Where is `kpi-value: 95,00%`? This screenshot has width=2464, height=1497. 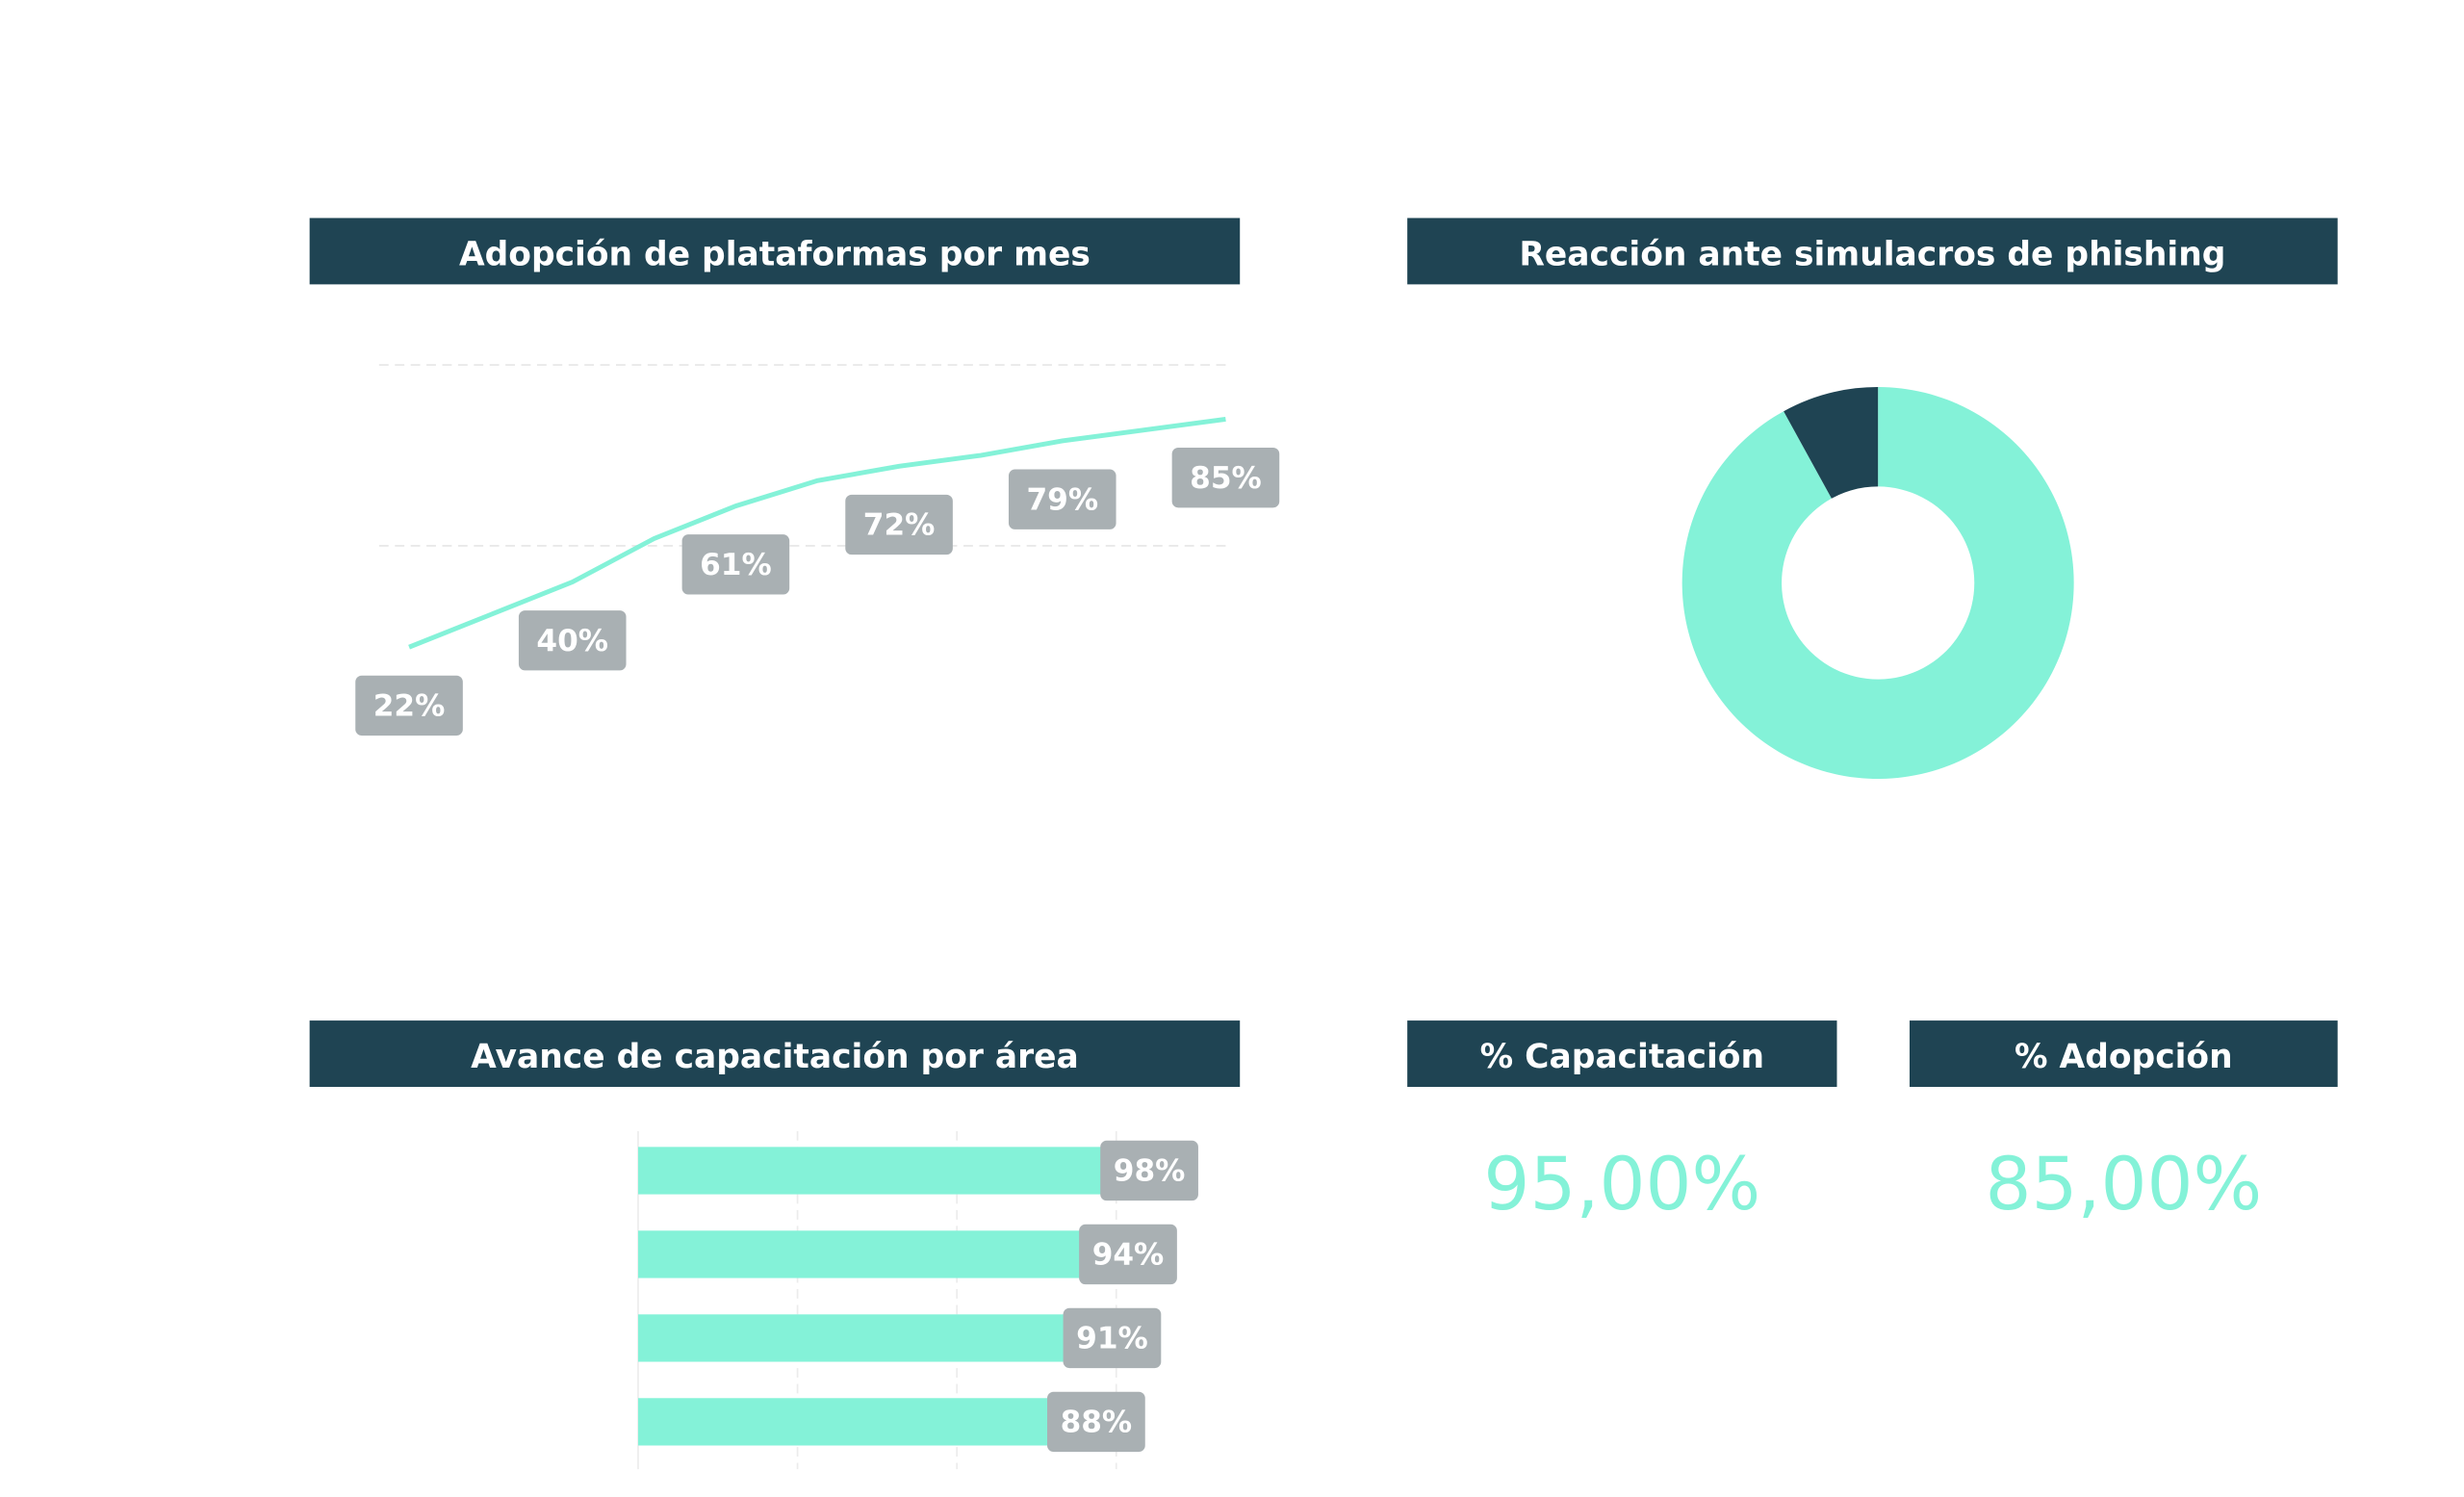 kpi-value: 95,00% is located at coordinates (1621, 1184).